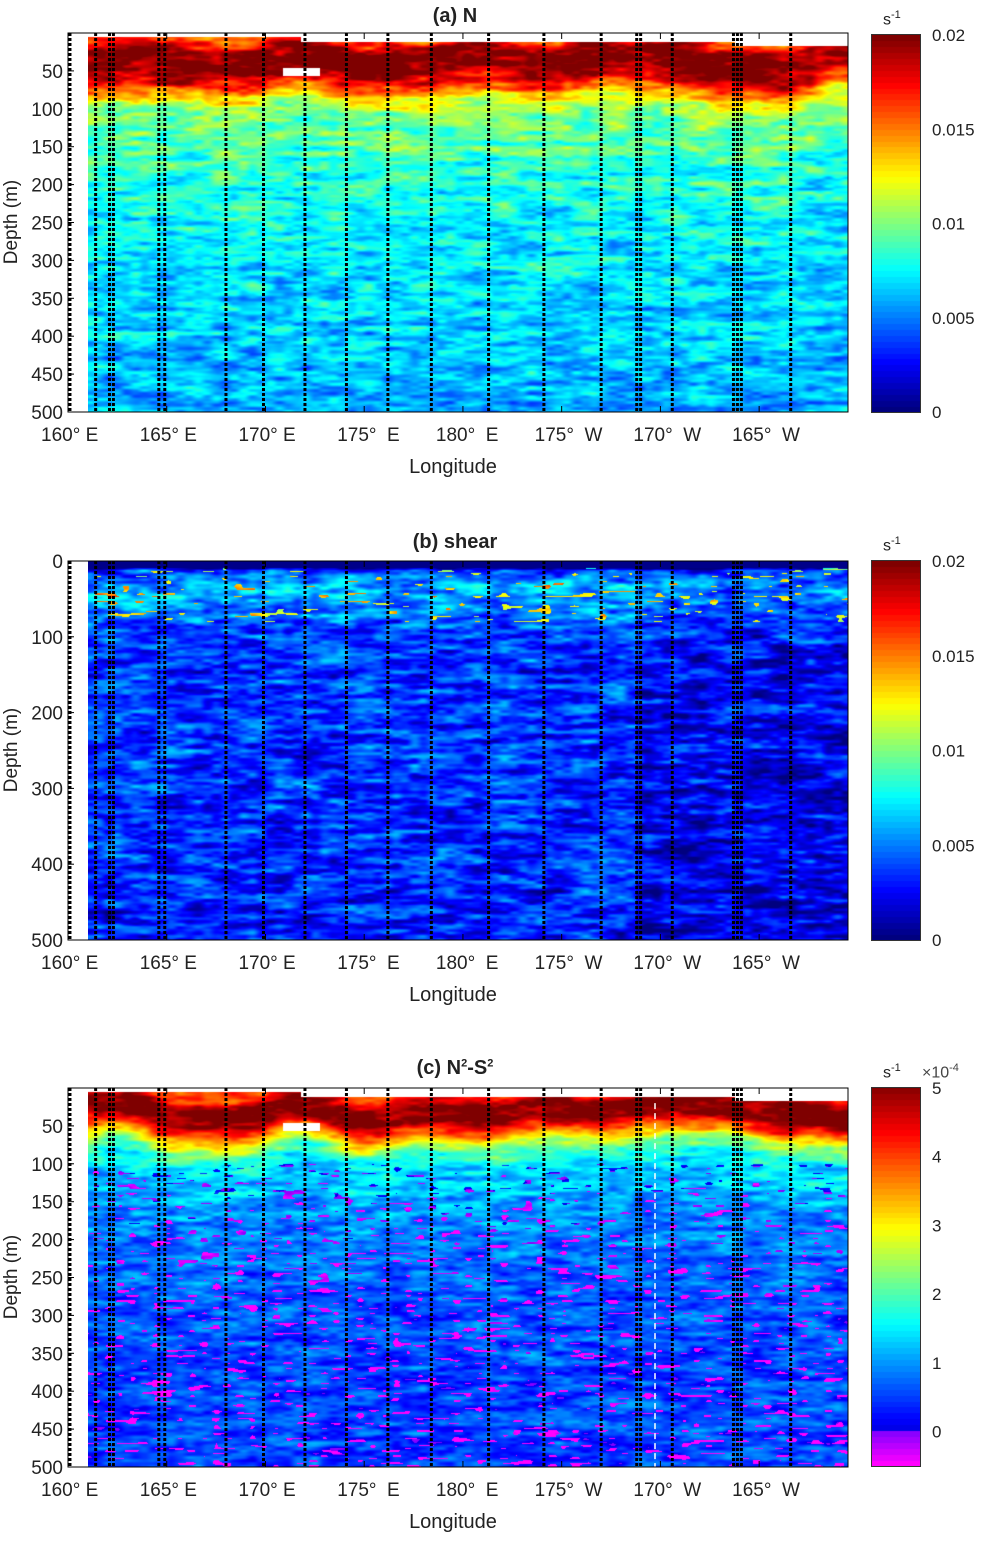 The width and height of the screenshot is (981, 1541). I want to click on colorbar-tick-label: 5, so click(936, 1088).